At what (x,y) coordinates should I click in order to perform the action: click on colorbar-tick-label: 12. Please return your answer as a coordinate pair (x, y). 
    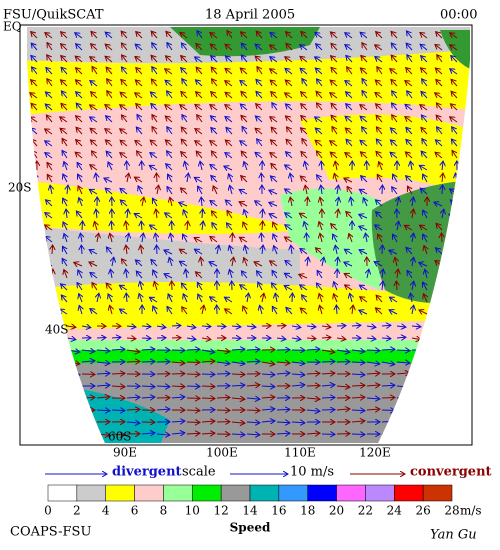
    Looking at the image, I should click on (221, 511).